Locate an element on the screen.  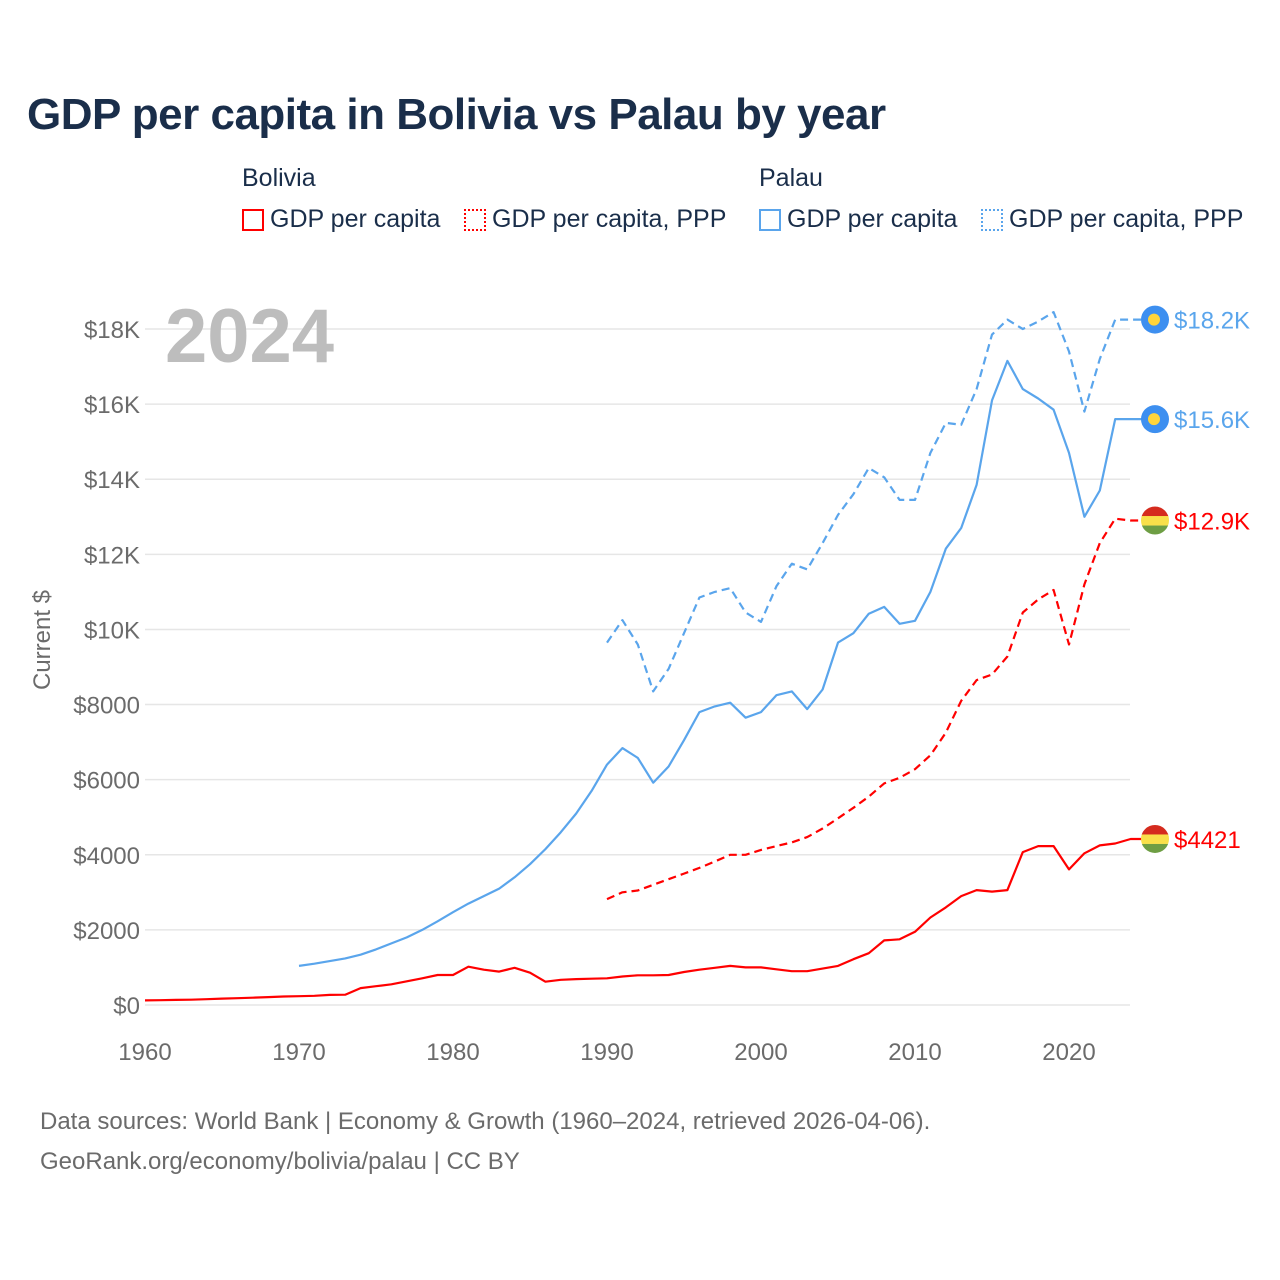
legend-palau-gdp: GDP per capita is located at coordinates (858, 219).